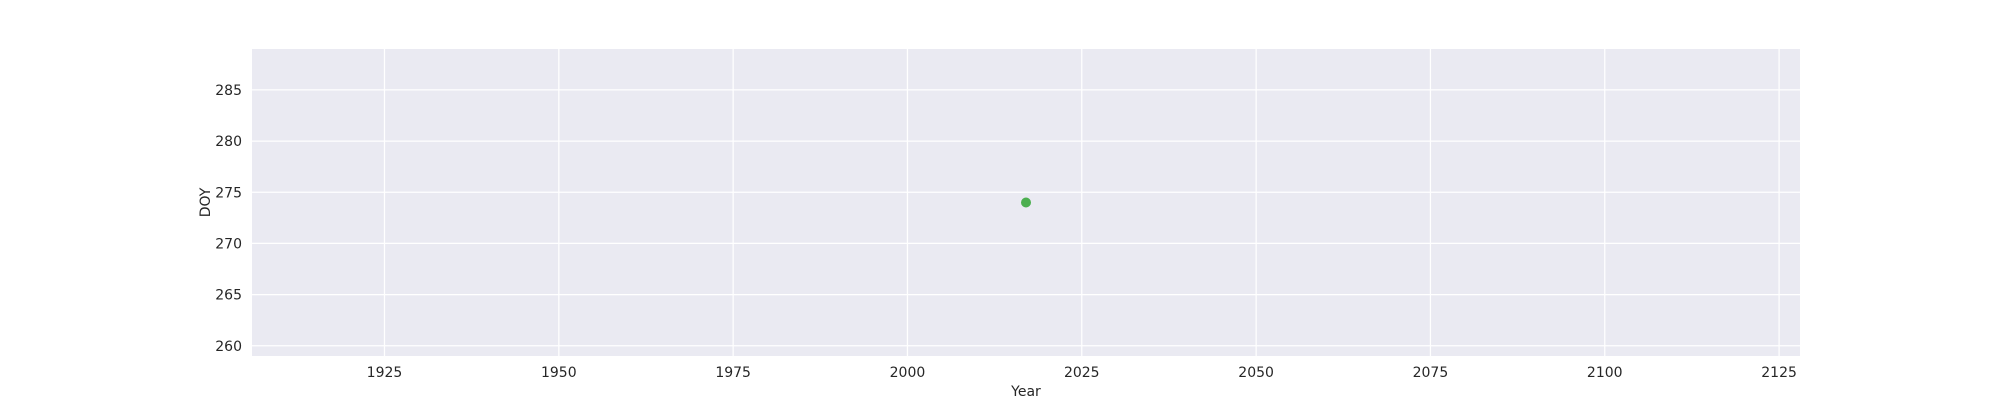 Image resolution: width=2000 pixels, height=404 pixels. What do you see at coordinates (228, 347) in the screenshot?
I see `y-tick-label: 260` at bounding box center [228, 347].